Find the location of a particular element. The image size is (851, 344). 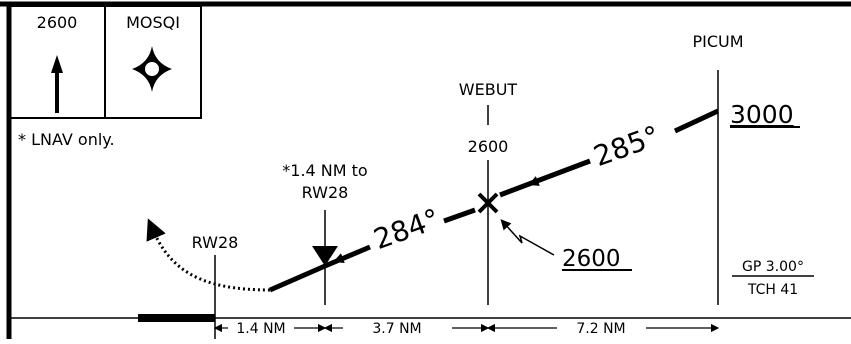

glidepath-angle: GP 3.00° is located at coordinates (773, 267).